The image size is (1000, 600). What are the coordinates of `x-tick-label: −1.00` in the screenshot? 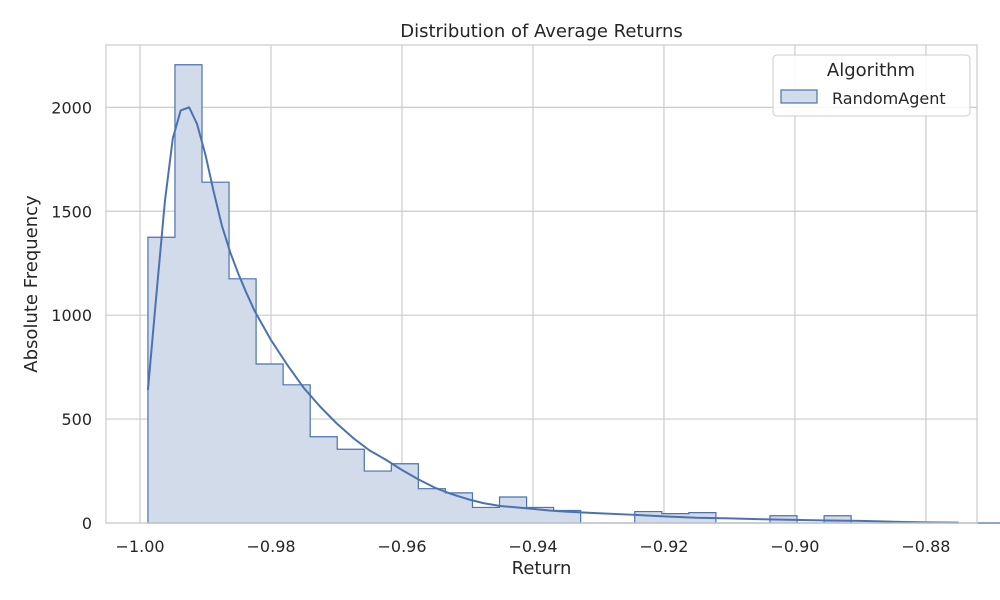 It's located at (140, 546).